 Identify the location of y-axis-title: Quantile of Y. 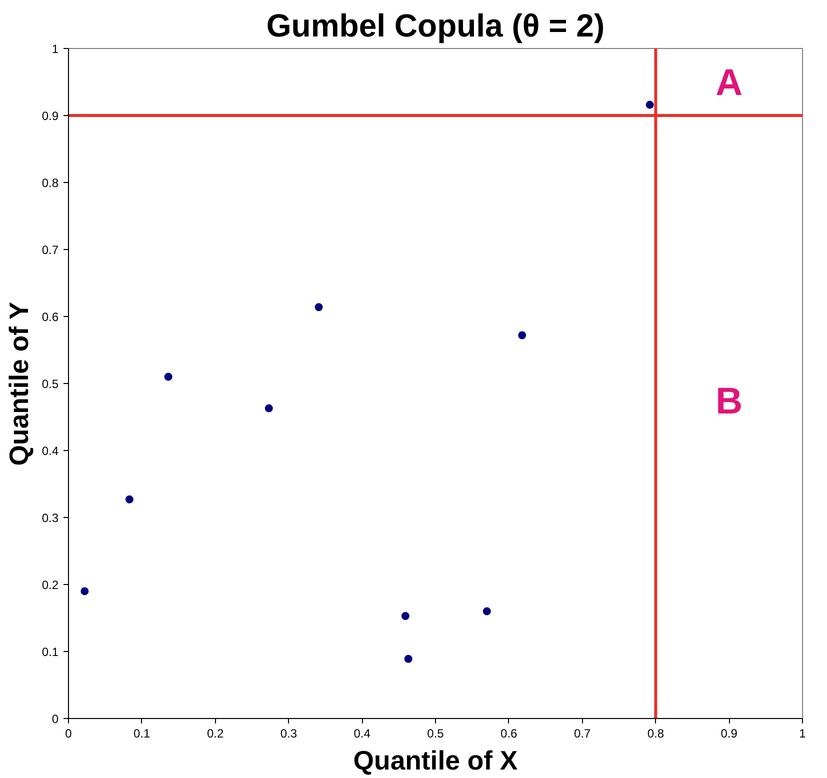
(19, 384).